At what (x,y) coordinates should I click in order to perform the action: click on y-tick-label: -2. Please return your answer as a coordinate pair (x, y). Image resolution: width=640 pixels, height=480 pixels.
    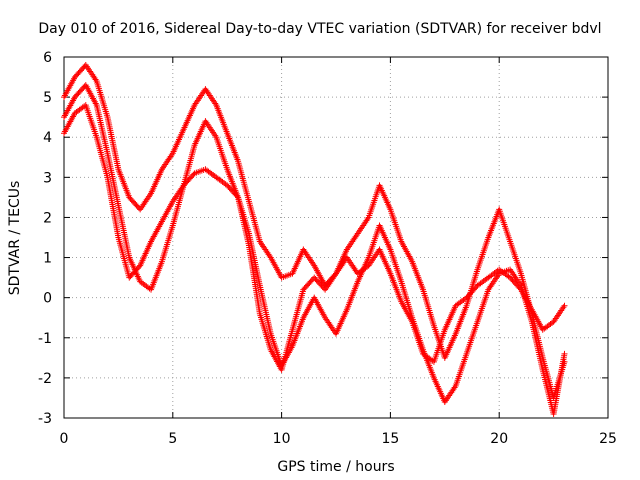
    Looking at the image, I should click on (45, 379).